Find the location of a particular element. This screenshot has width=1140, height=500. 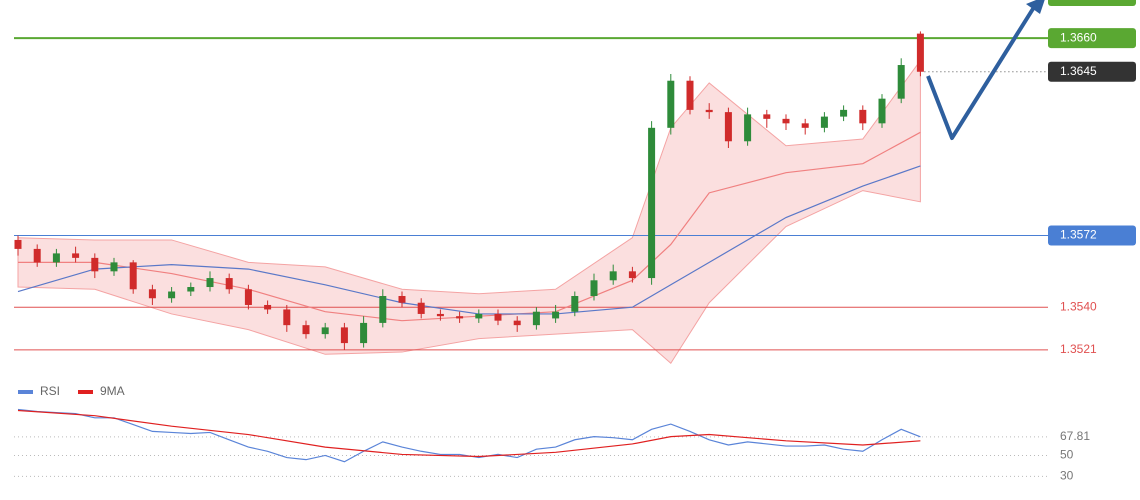

level-label: 1.3660 is located at coordinates (1078, 37).